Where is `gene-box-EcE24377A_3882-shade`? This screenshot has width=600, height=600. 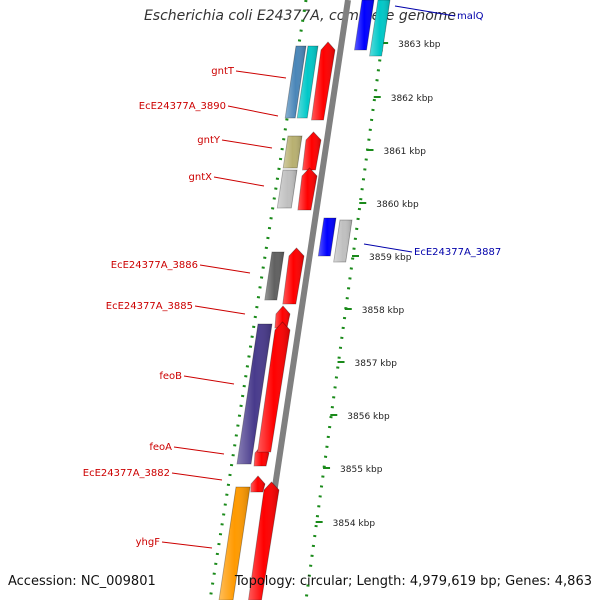 gene-box-EcE24377A_3882-shade is located at coordinates (257, 484).